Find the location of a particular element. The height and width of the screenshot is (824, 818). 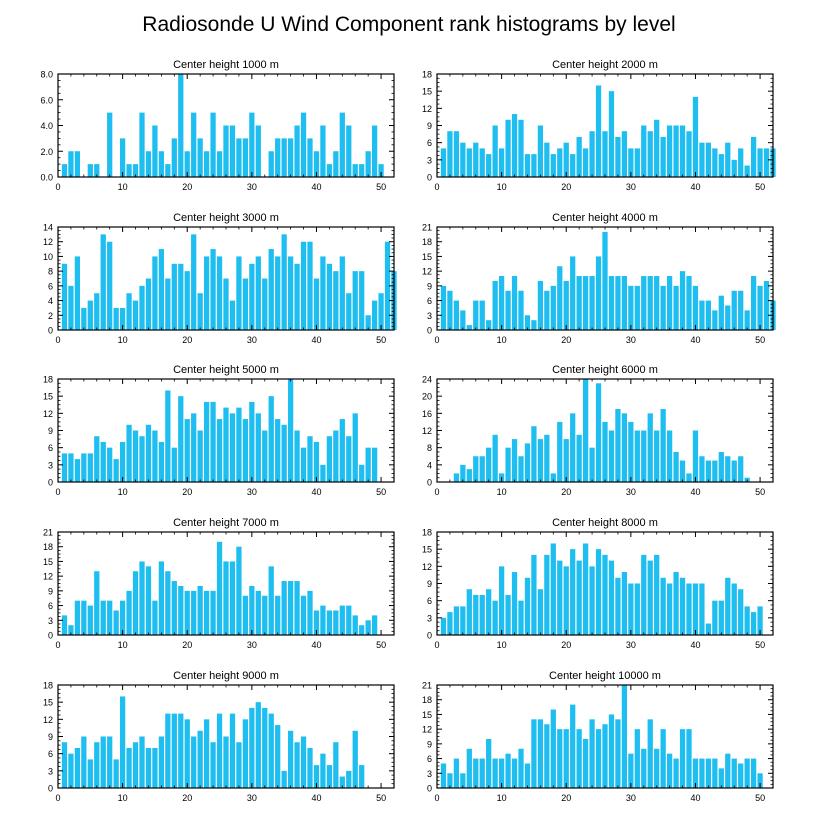

y-tick-label: 18 is located at coordinates (427, 242).